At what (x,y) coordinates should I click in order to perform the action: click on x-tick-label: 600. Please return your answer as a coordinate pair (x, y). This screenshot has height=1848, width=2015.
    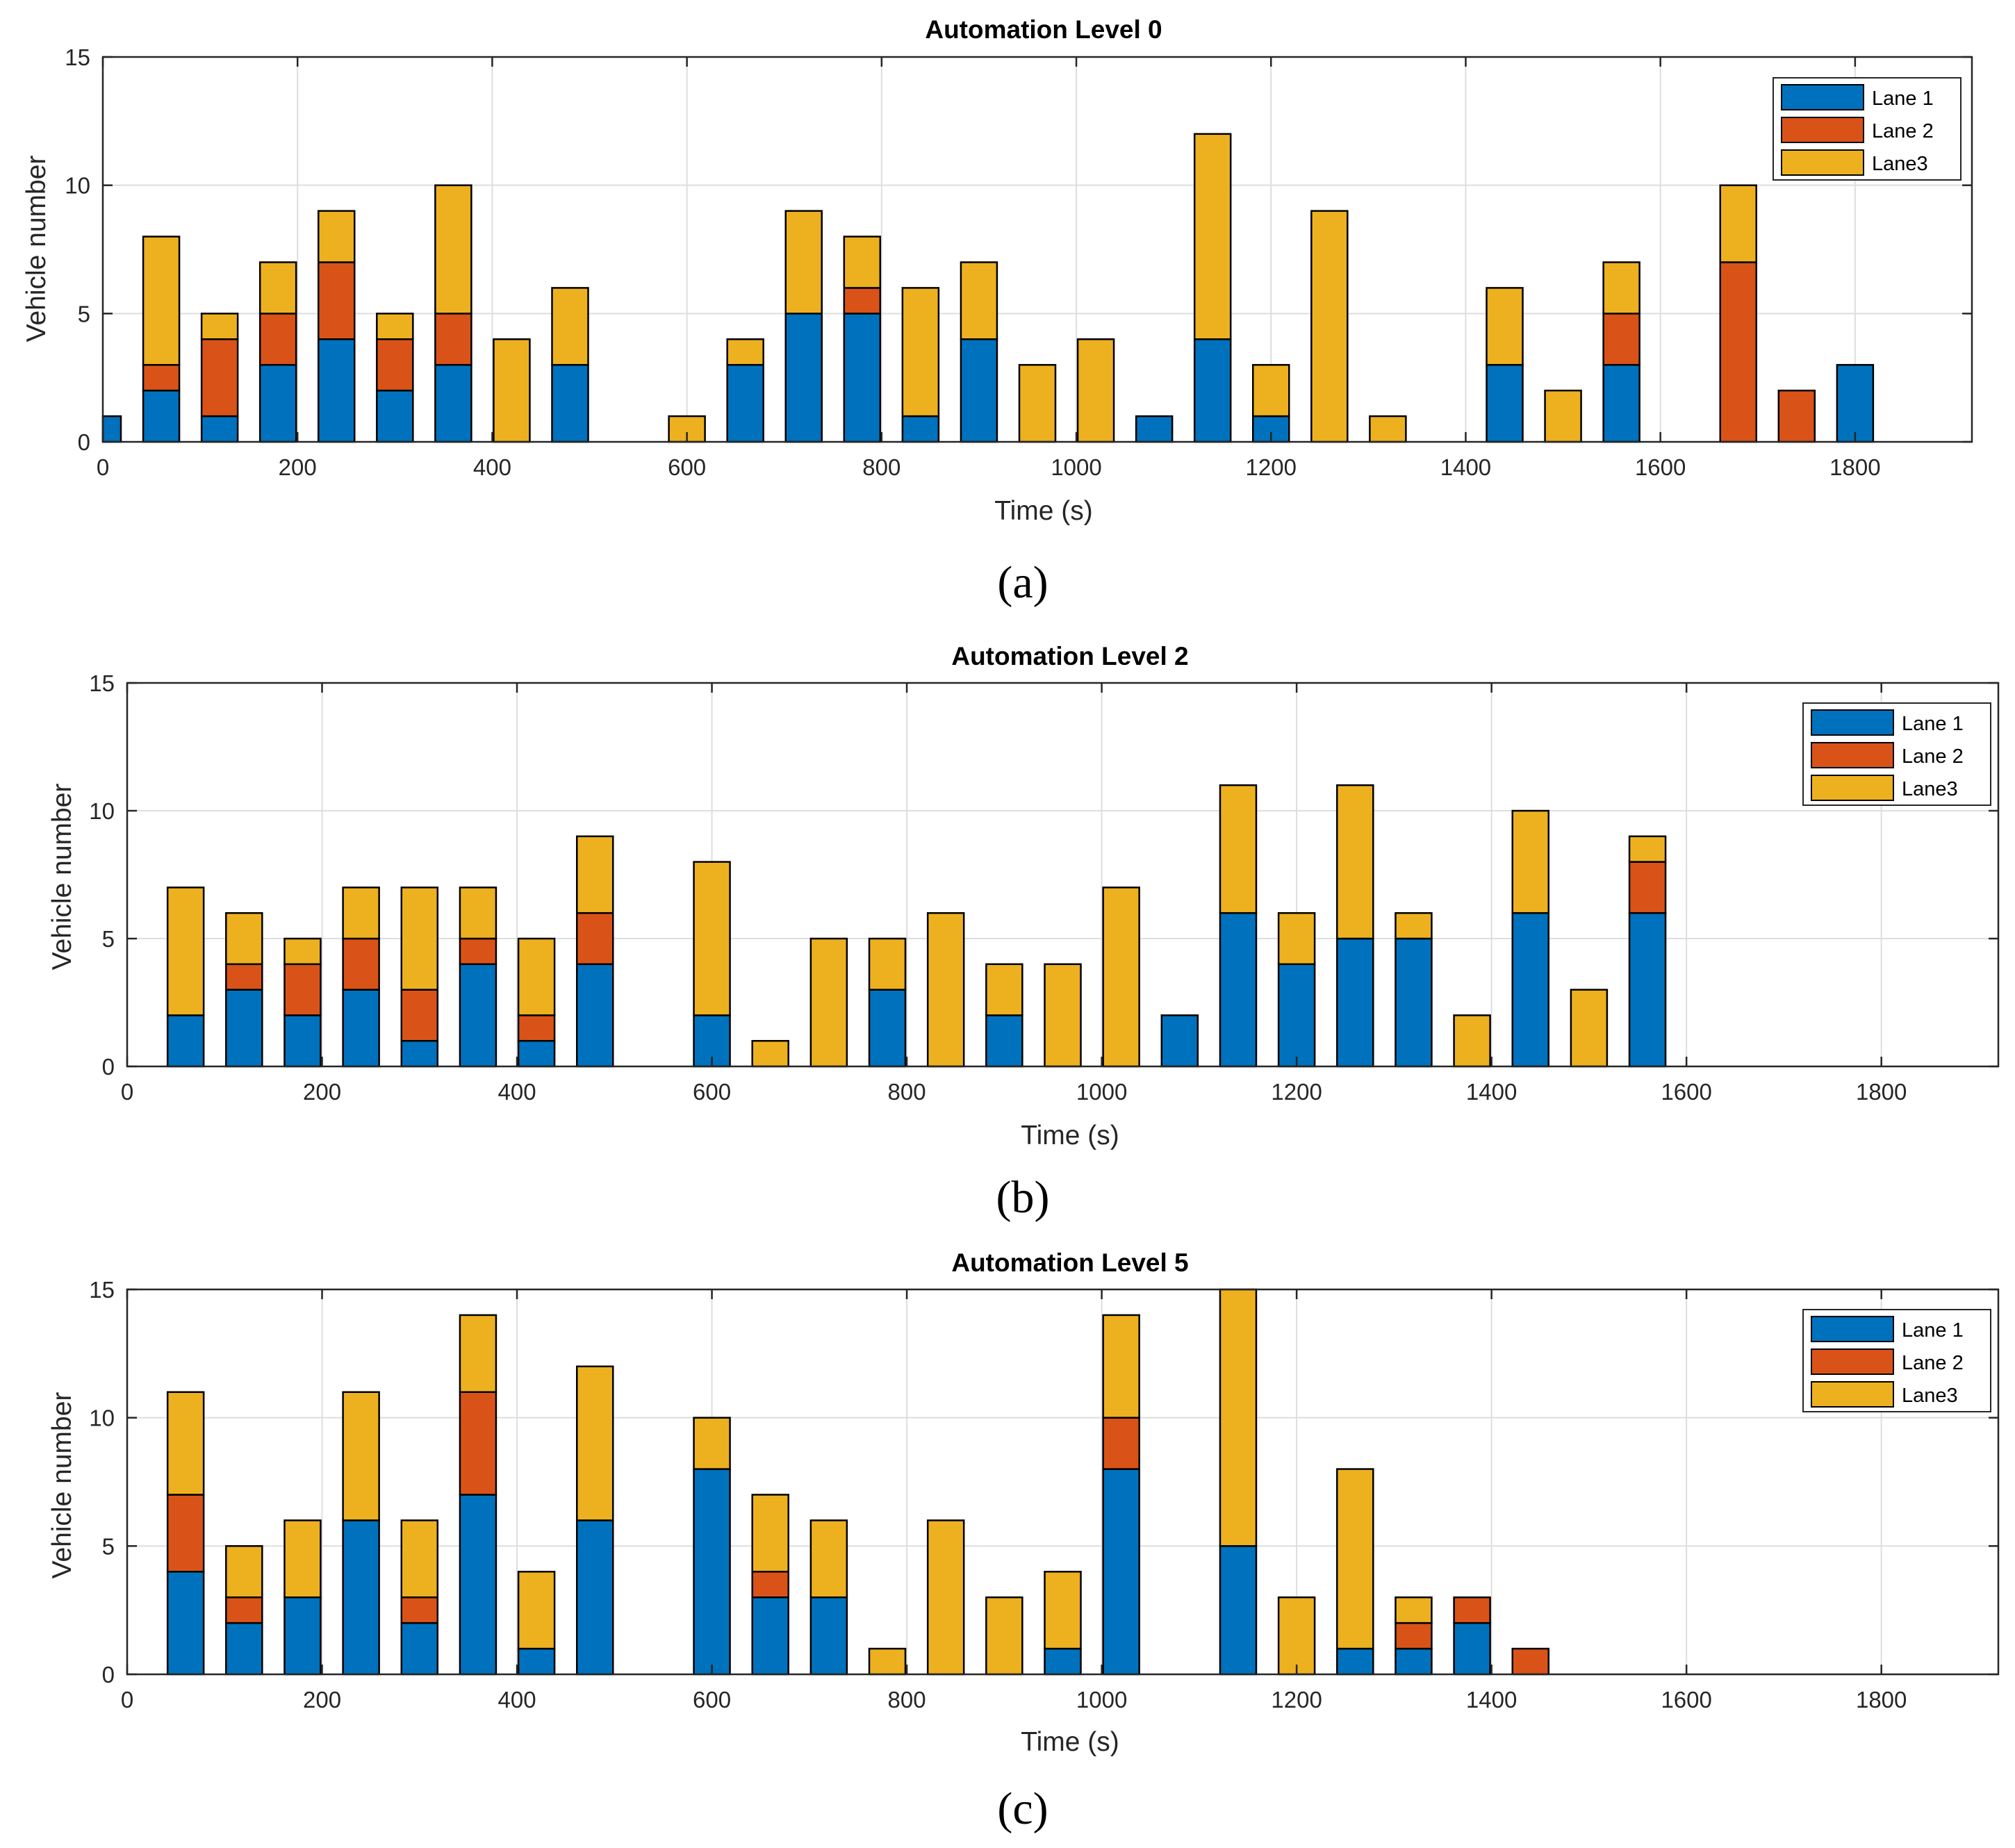
    Looking at the image, I should click on (712, 1092).